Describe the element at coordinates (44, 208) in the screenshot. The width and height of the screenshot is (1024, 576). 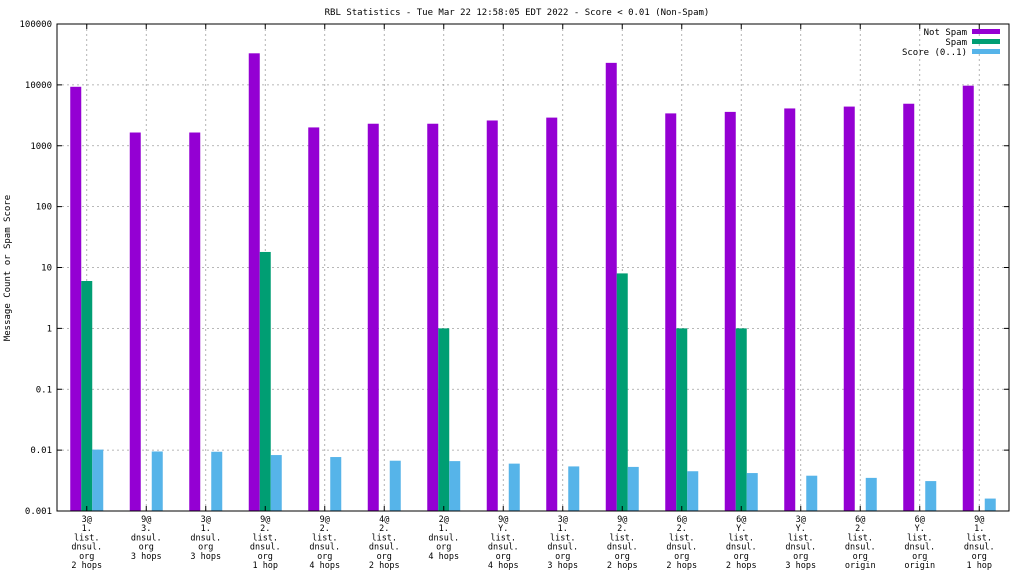
I see `y-tick-label: 100` at that location.